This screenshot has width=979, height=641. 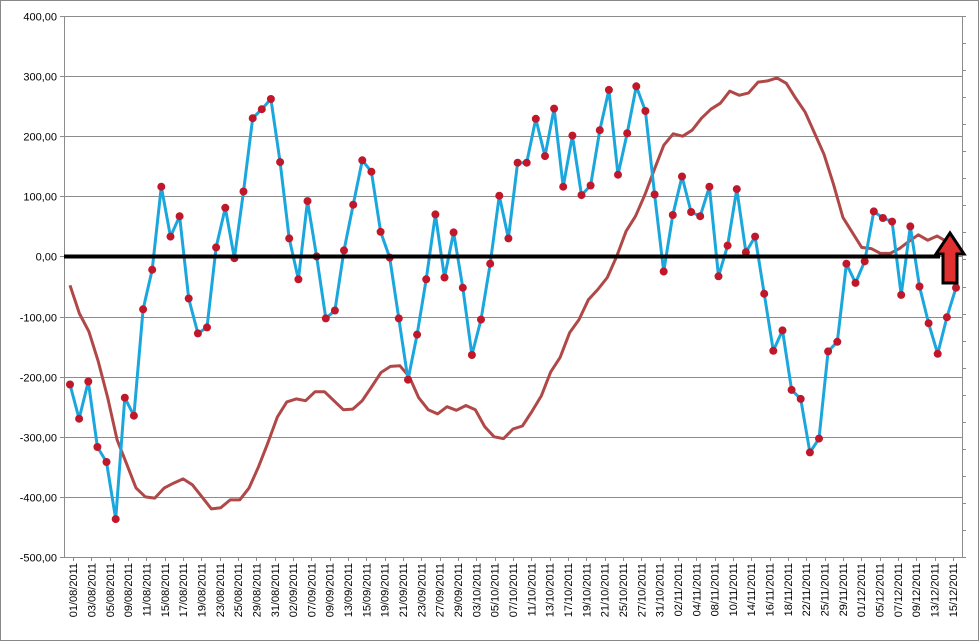 I want to click on x-tick-label: 19/09/2011, so click(x=386, y=590).